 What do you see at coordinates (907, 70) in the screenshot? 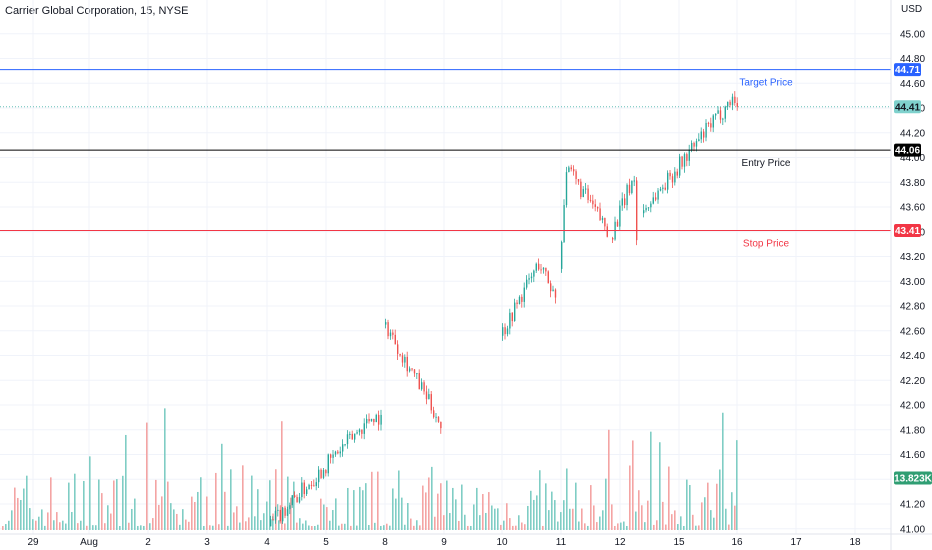
I see `target-price-tag: 44.71` at bounding box center [907, 70].